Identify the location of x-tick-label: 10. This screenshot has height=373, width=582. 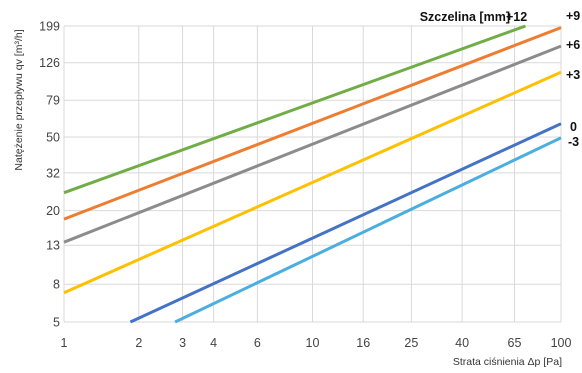
(313, 343).